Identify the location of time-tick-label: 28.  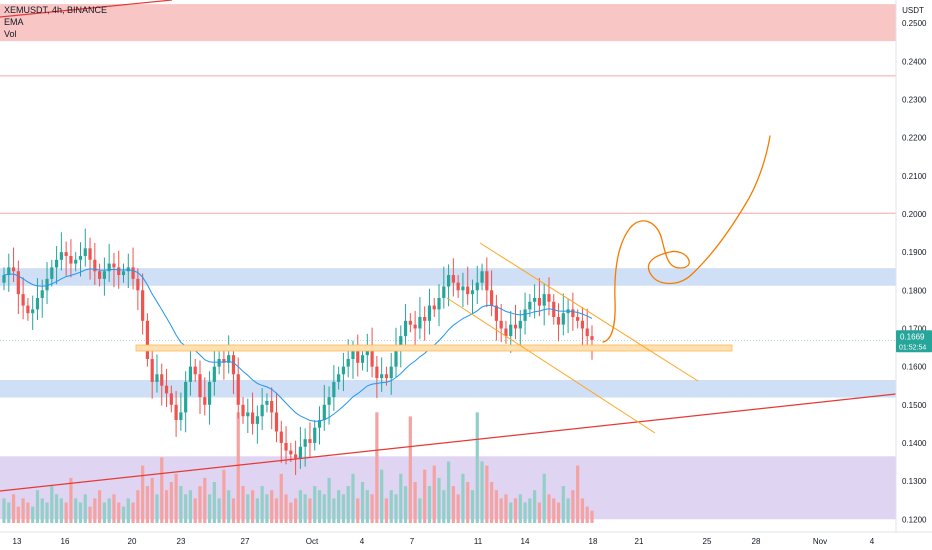
(756, 541).